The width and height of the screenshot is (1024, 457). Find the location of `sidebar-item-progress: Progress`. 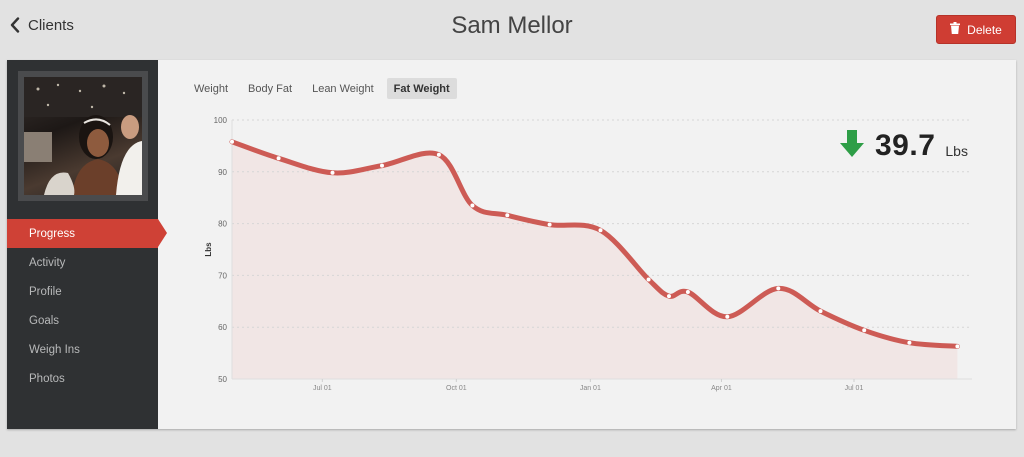

sidebar-item-progress: Progress is located at coordinates (87, 233).